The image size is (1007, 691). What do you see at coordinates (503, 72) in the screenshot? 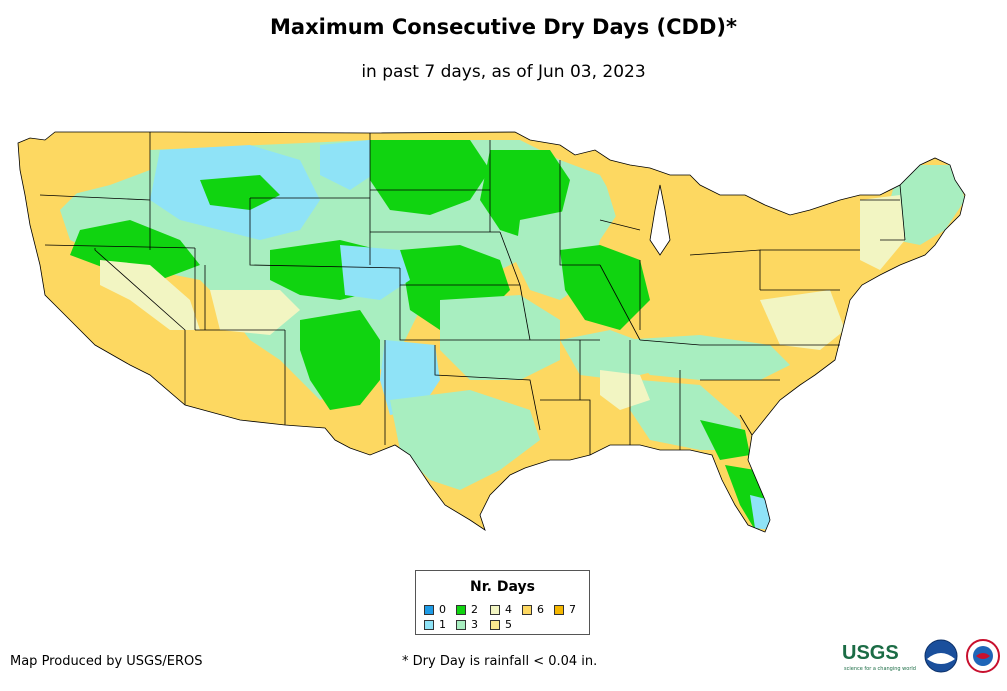
I see `map-subtitle: in past 7 days, as of Jun 03, 2023` at bounding box center [503, 72].